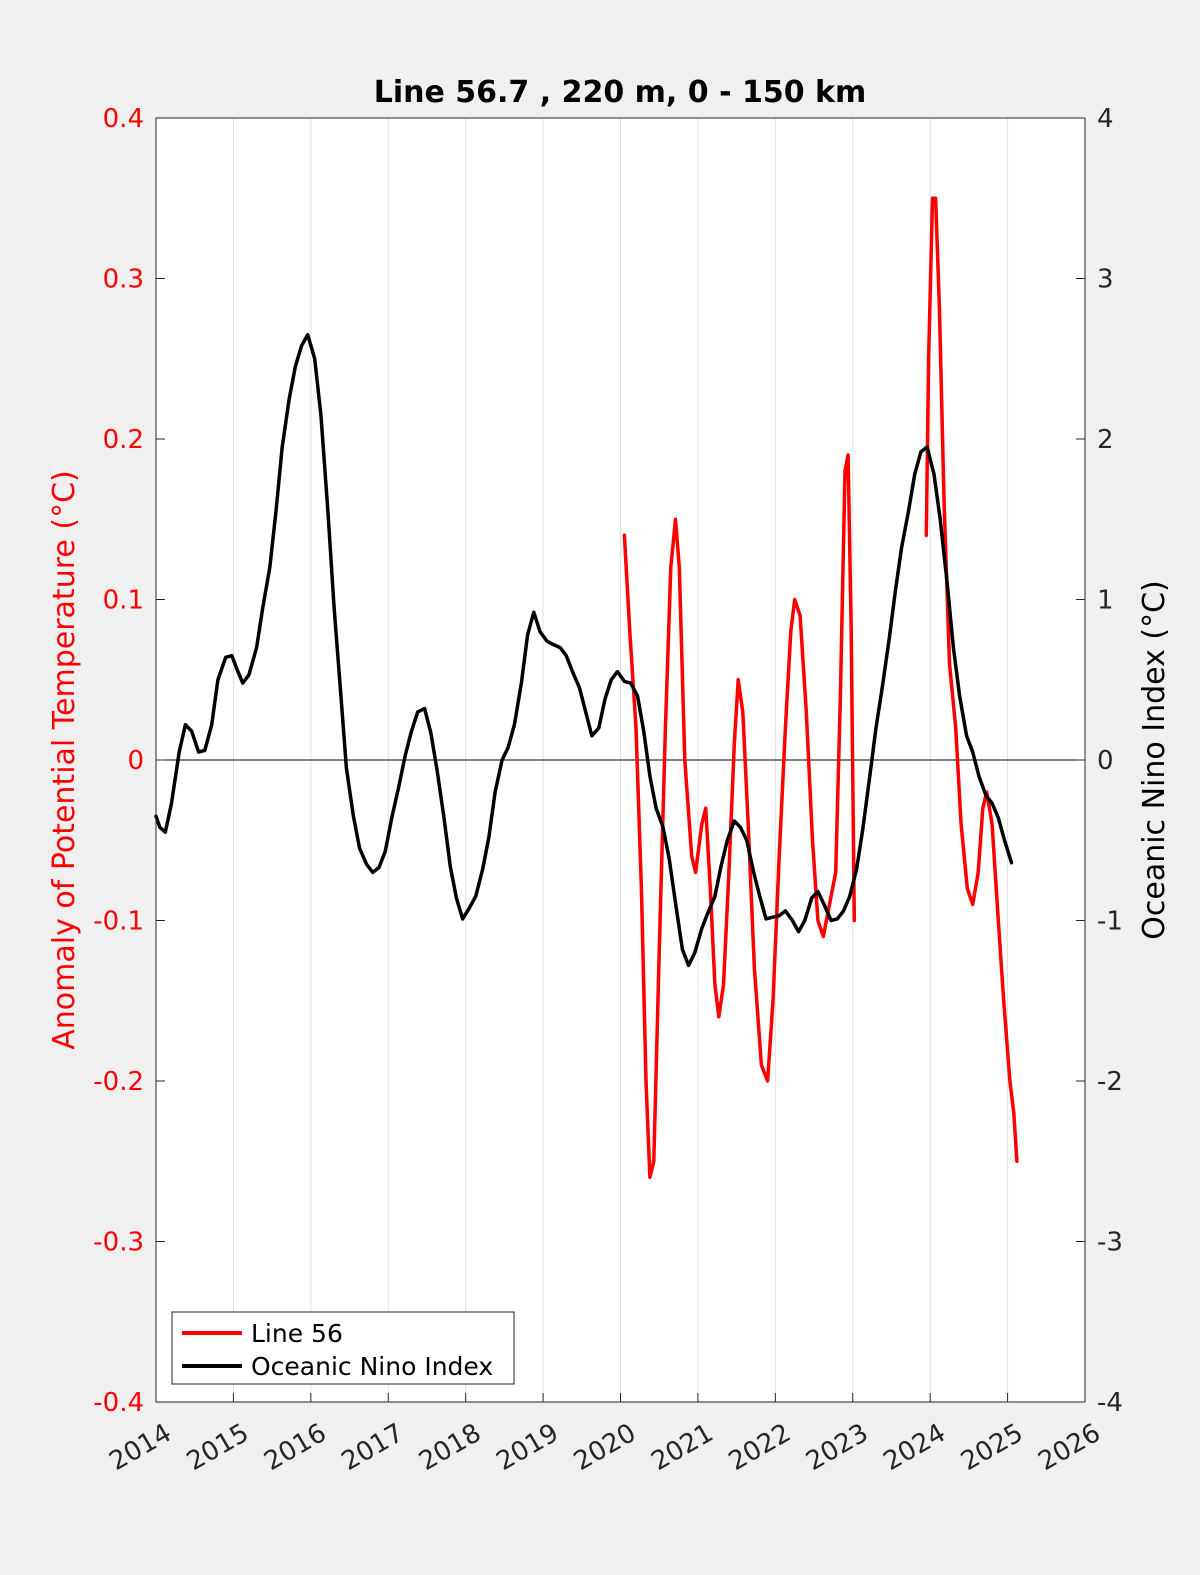 Image resolution: width=1200 pixels, height=1575 pixels. I want to click on left-tick-label: -0.1, so click(118, 922).